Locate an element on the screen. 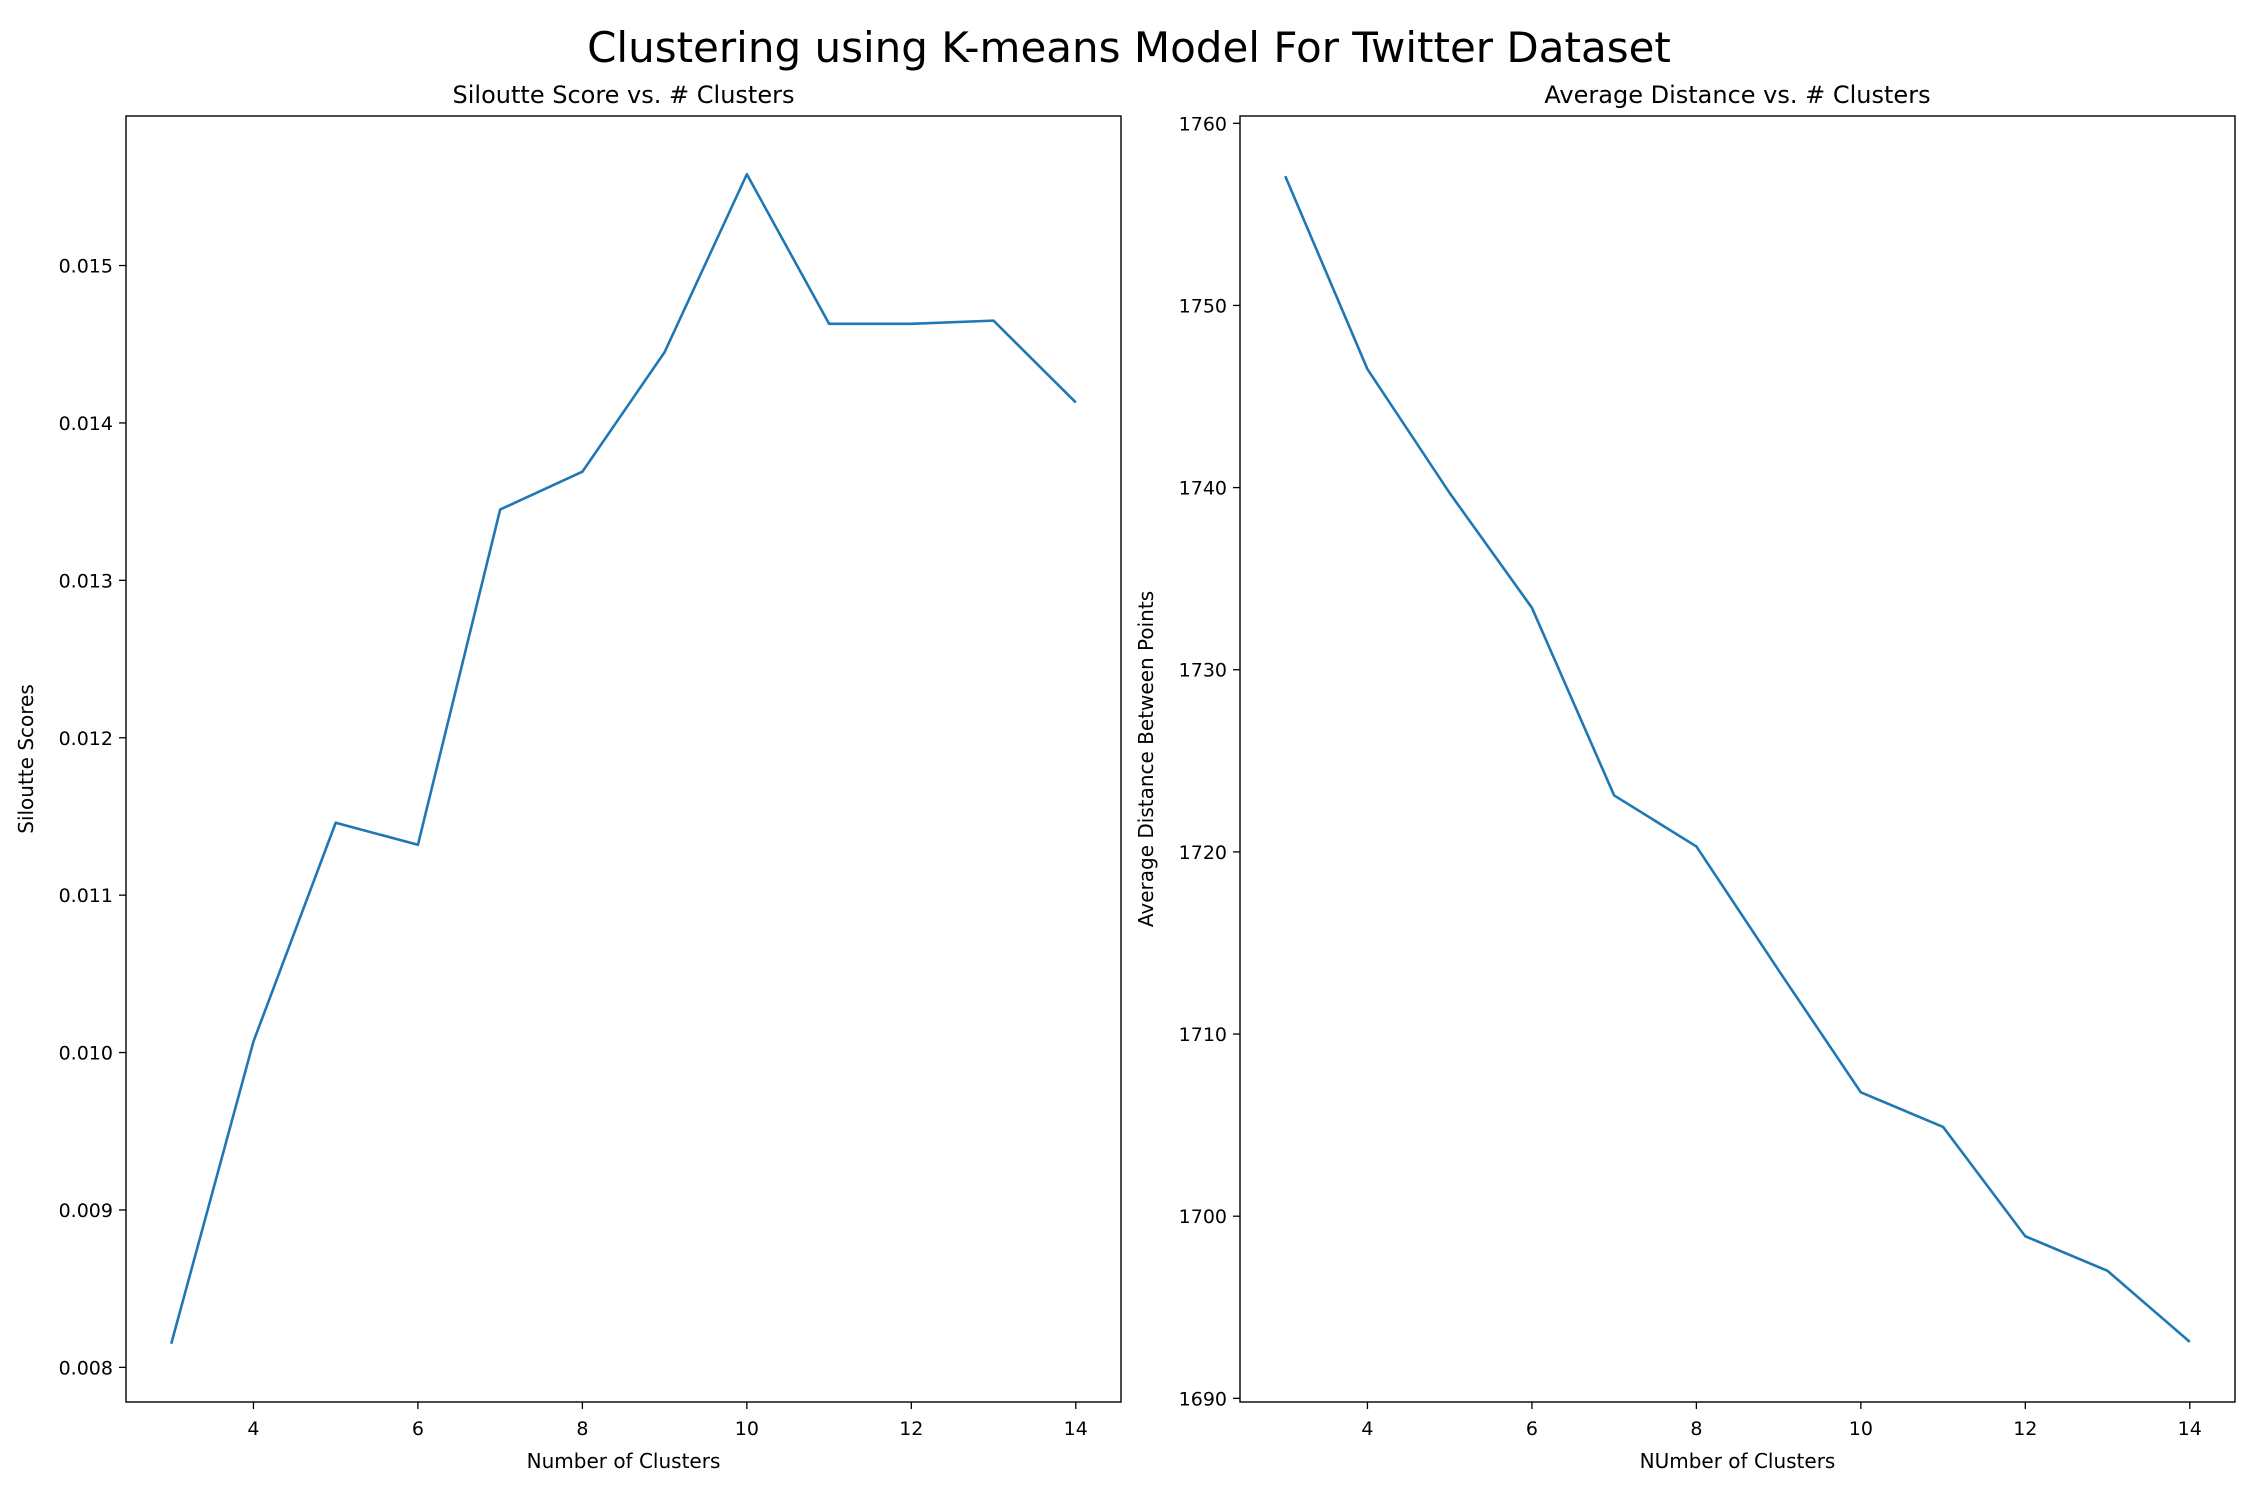 The image size is (2250, 1500). y-tick-label: 0.012 is located at coordinates (86, 739).